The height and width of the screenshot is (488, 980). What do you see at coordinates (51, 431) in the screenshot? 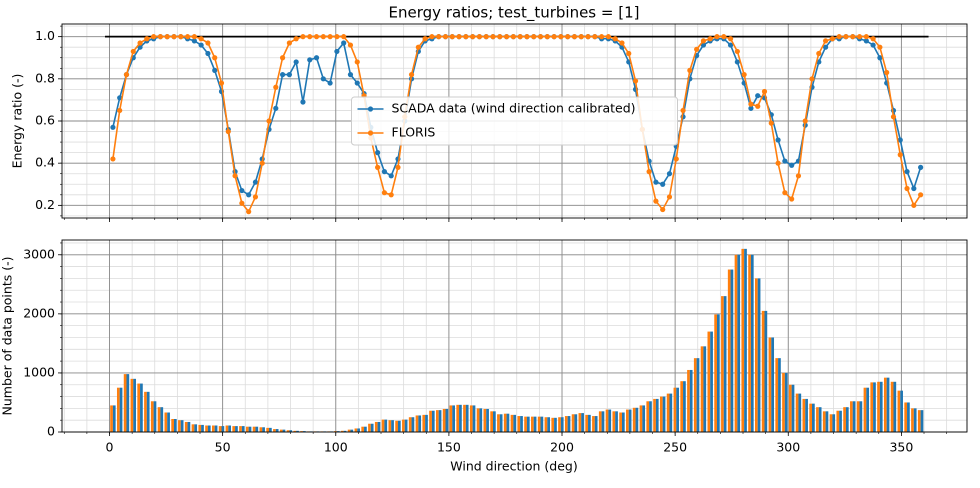
I see `y-tick-label: 0` at bounding box center [51, 431].